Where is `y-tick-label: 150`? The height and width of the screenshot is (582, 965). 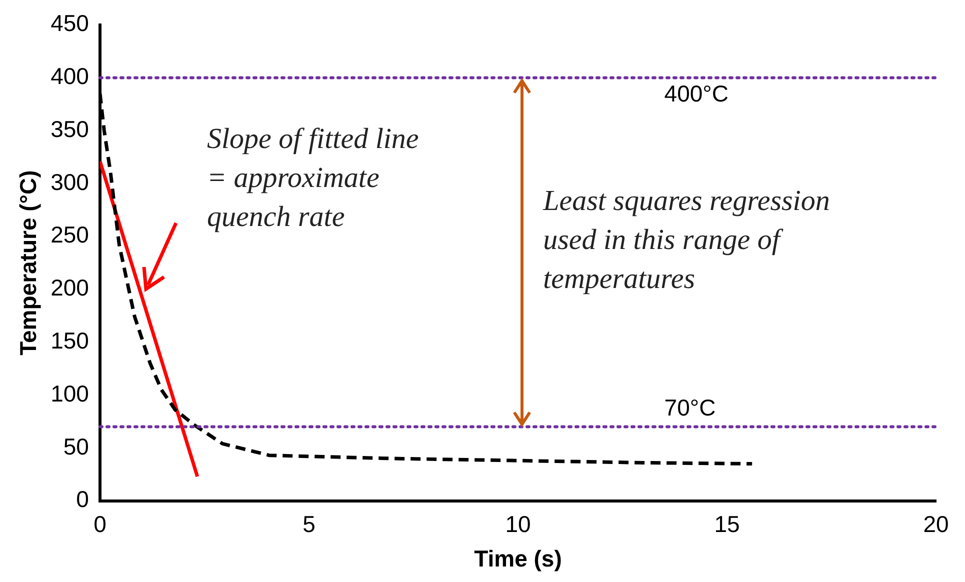
y-tick-label: 150 is located at coordinates (69, 340).